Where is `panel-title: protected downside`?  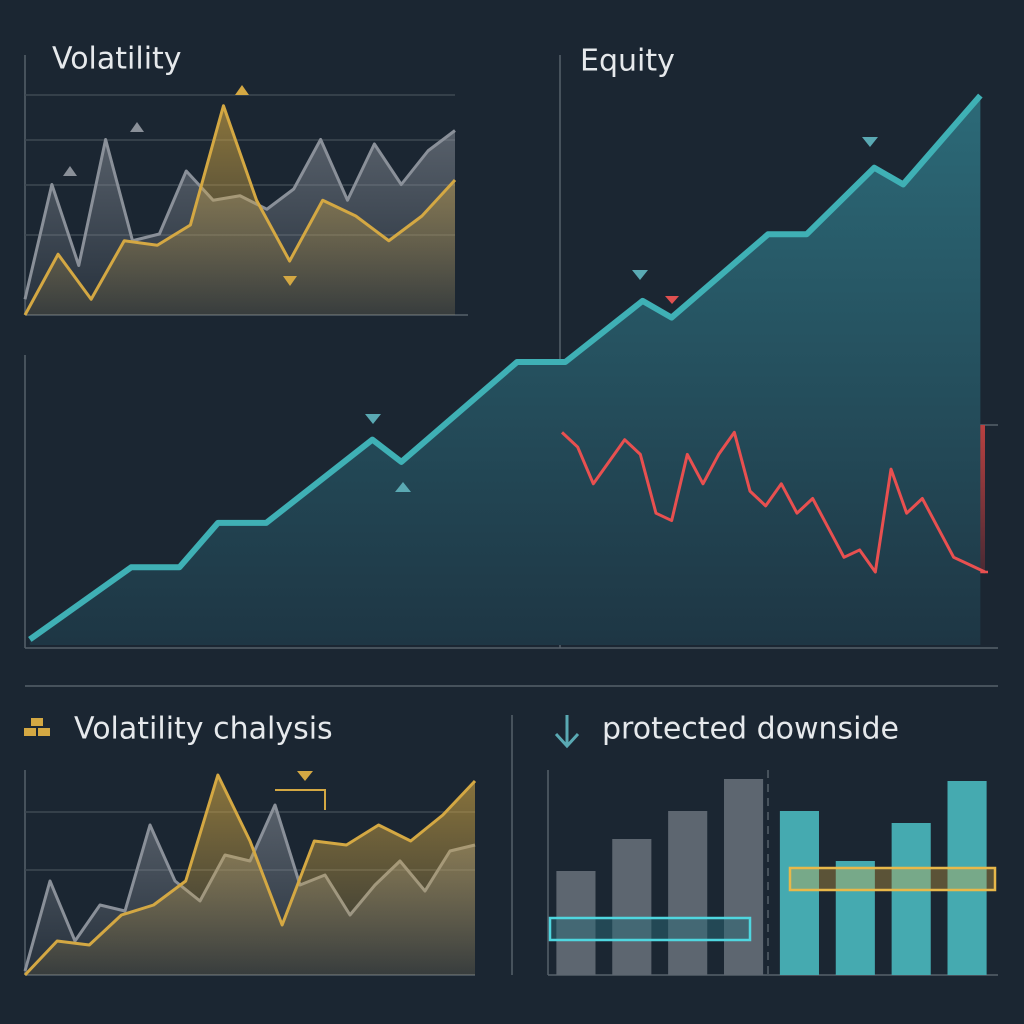
panel-title: protected downside is located at coordinates (750, 729).